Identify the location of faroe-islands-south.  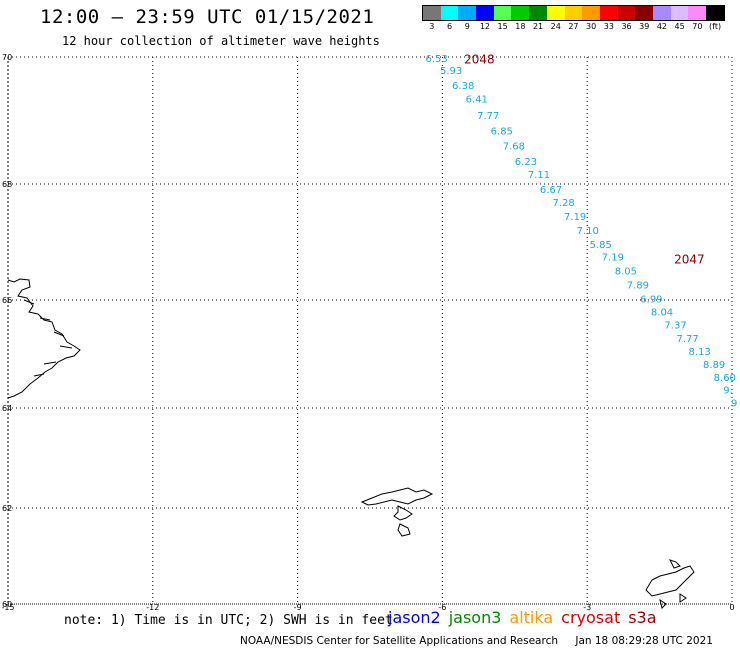
(403, 521).